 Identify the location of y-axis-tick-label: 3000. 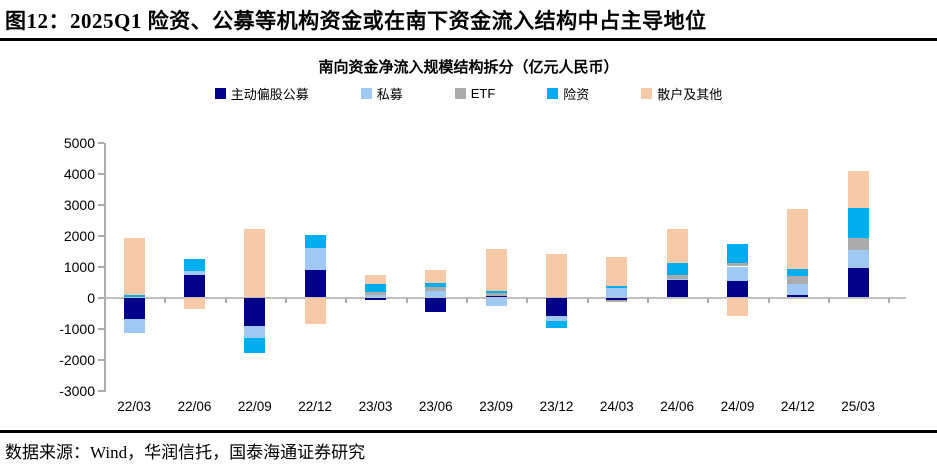
(79, 204).